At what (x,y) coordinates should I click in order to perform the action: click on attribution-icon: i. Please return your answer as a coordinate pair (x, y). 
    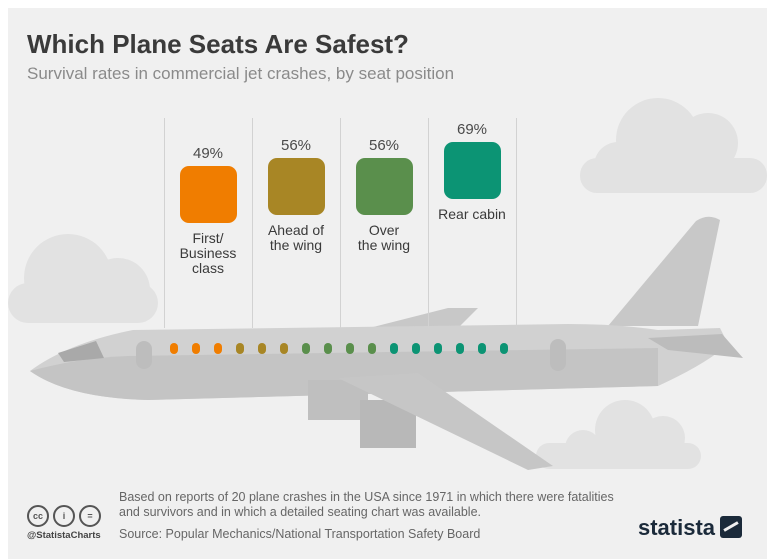
    Looking at the image, I should click on (64, 516).